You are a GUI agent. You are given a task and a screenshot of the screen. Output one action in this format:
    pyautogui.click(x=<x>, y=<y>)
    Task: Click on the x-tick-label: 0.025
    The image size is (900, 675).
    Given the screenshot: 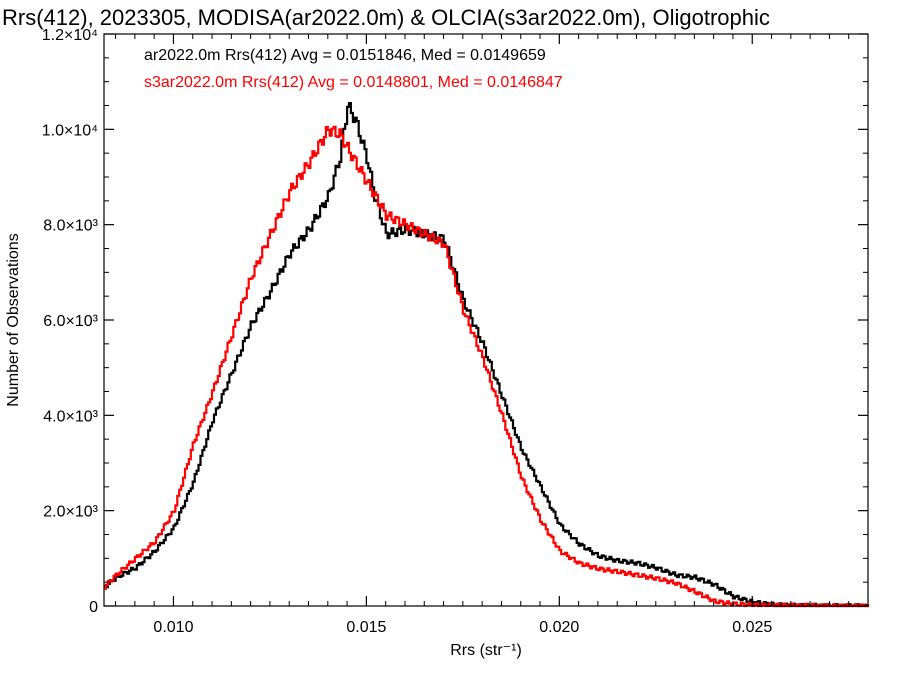 What is the action you would take?
    pyautogui.click(x=752, y=627)
    